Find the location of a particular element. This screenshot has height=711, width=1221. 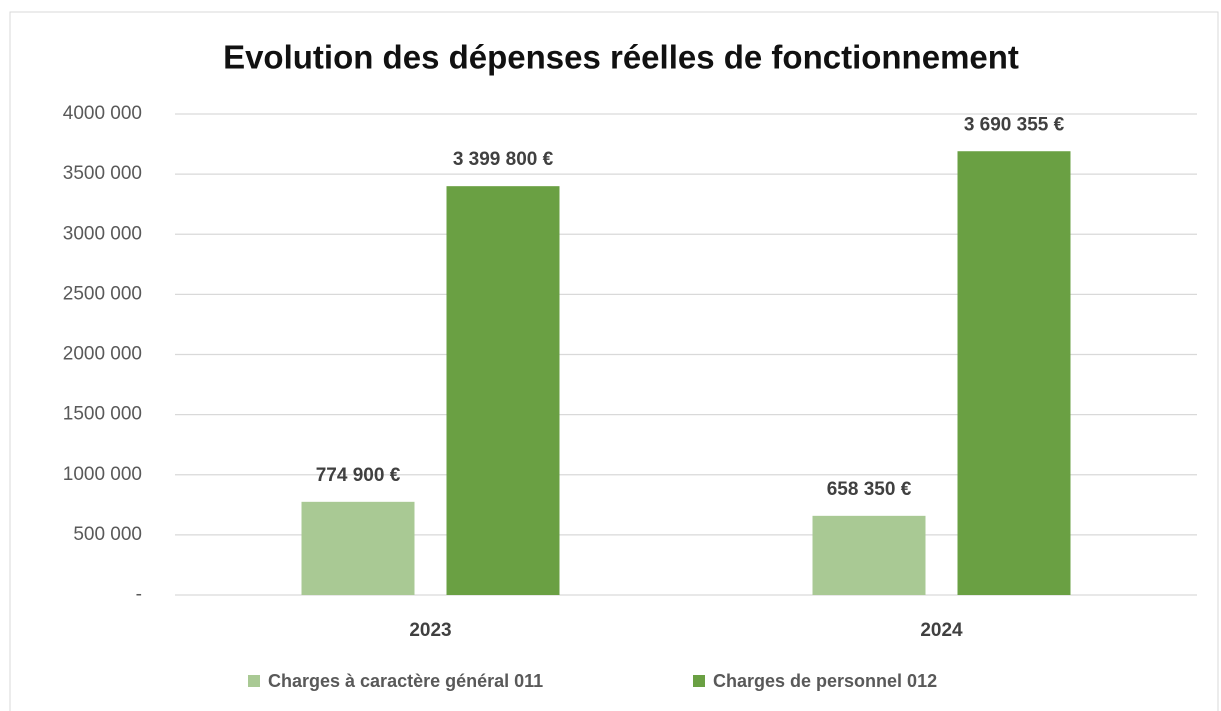

y-tick-label: 500 000 is located at coordinates (107, 534).